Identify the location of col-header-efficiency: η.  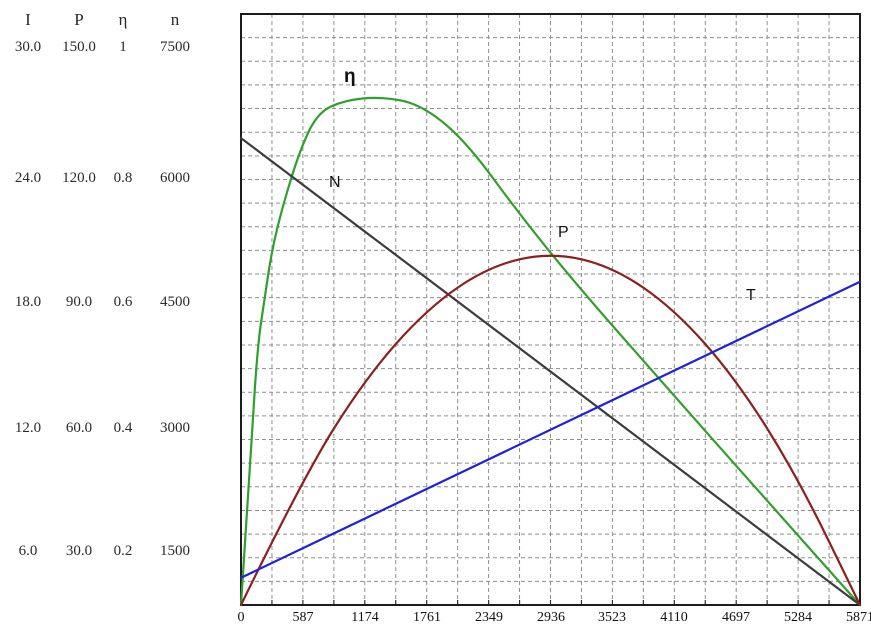
(123, 19).